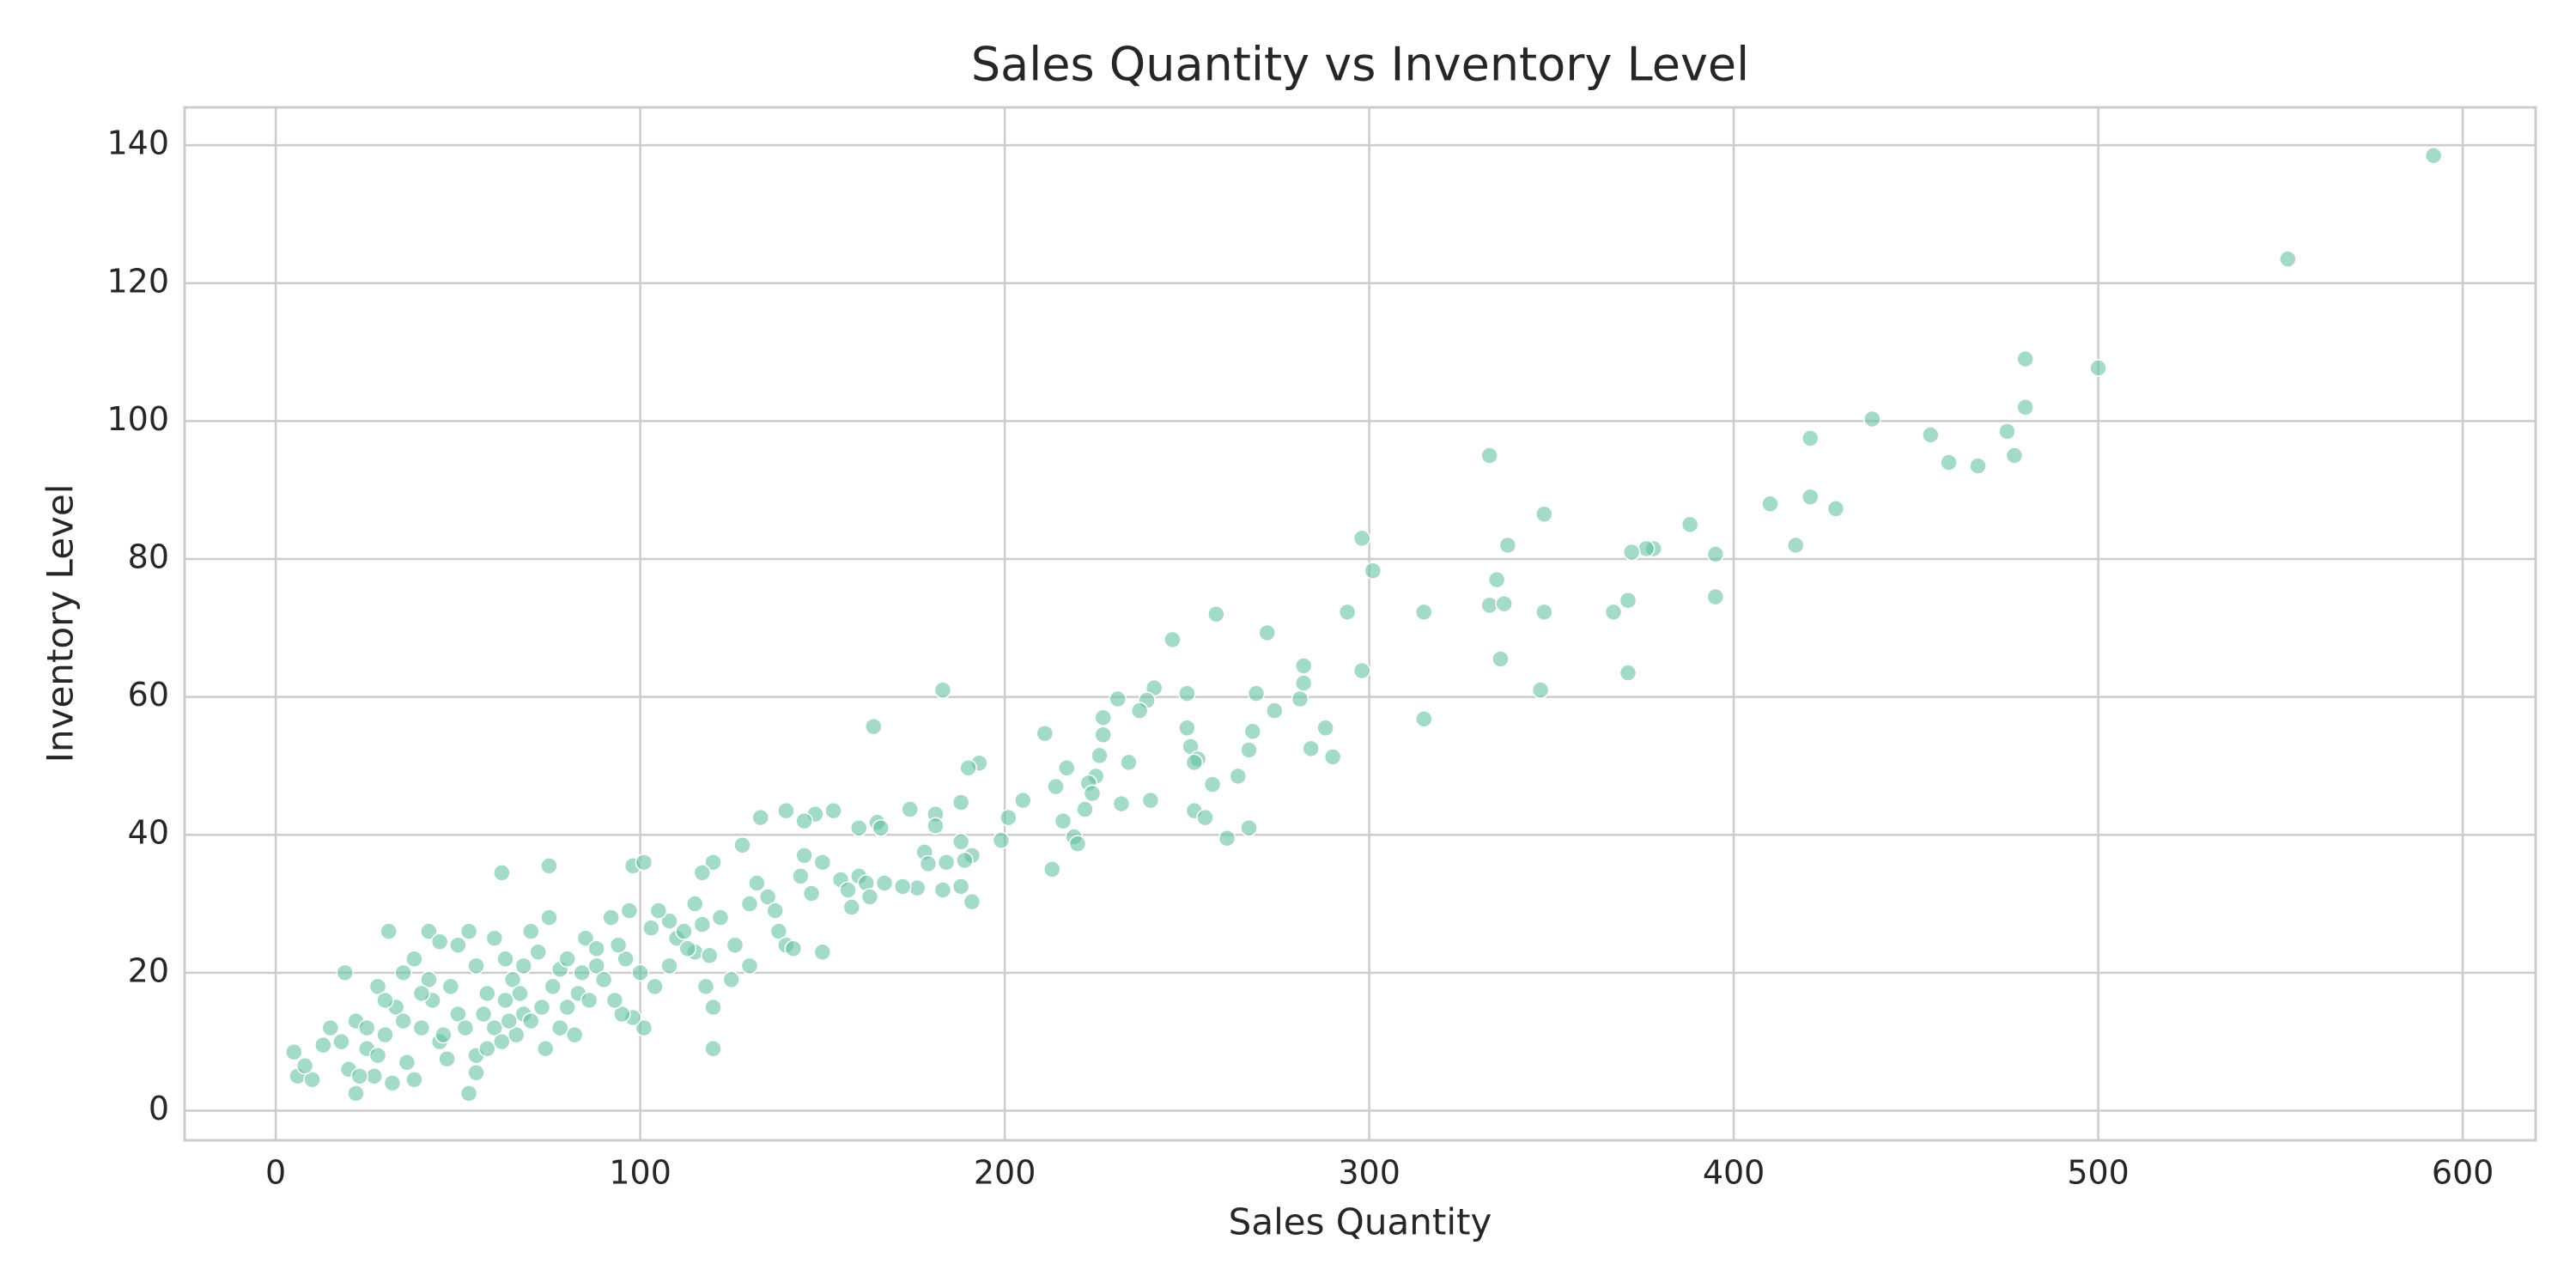 The image size is (2576, 1288). I want to click on x-axis-label: Sales Quantity, so click(1360, 1222).